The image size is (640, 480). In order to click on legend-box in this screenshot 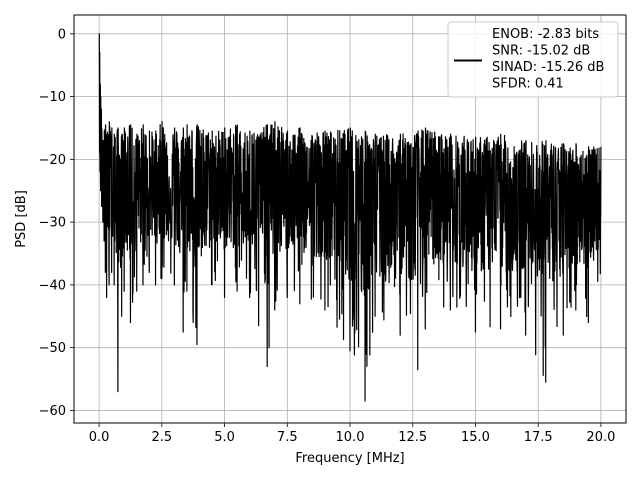, I will do `click(533, 59)`.